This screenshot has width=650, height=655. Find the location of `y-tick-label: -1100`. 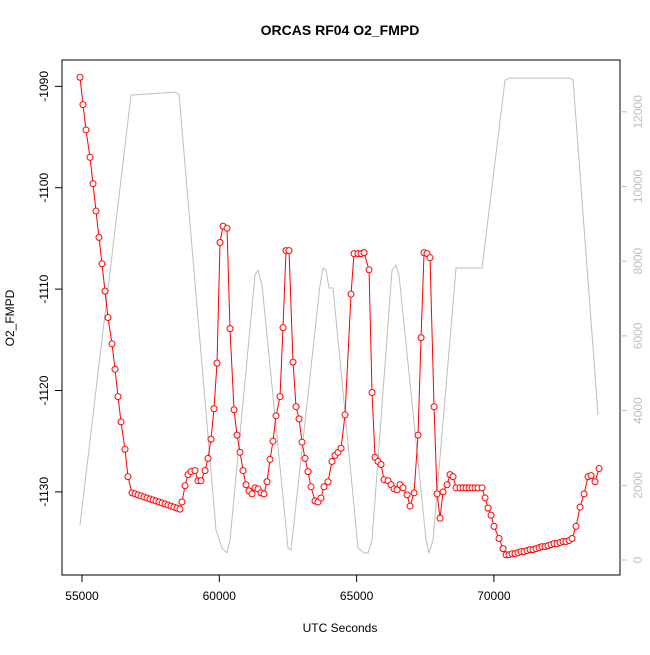

y-tick-label: -1100 is located at coordinates (44, 188).